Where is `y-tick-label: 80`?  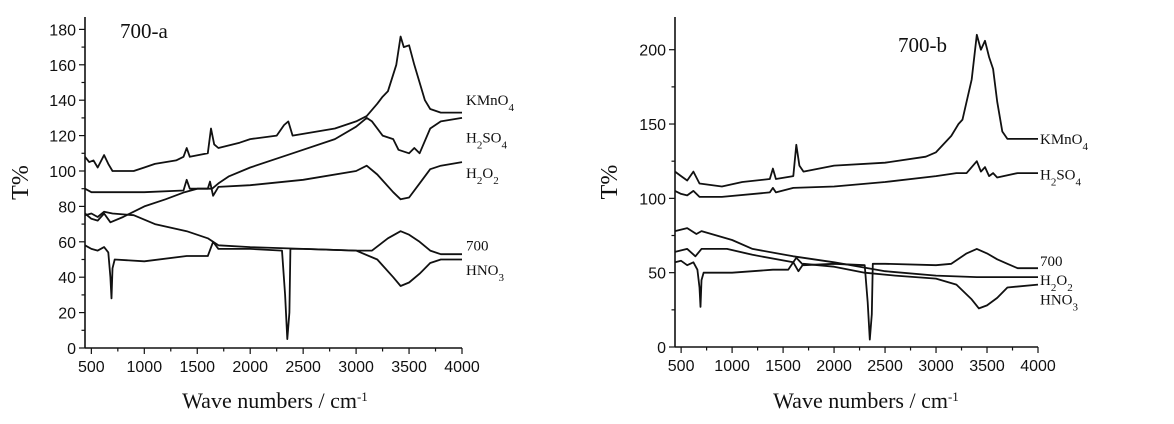 y-tick-label: 80 is located at coordinates (67, 207).